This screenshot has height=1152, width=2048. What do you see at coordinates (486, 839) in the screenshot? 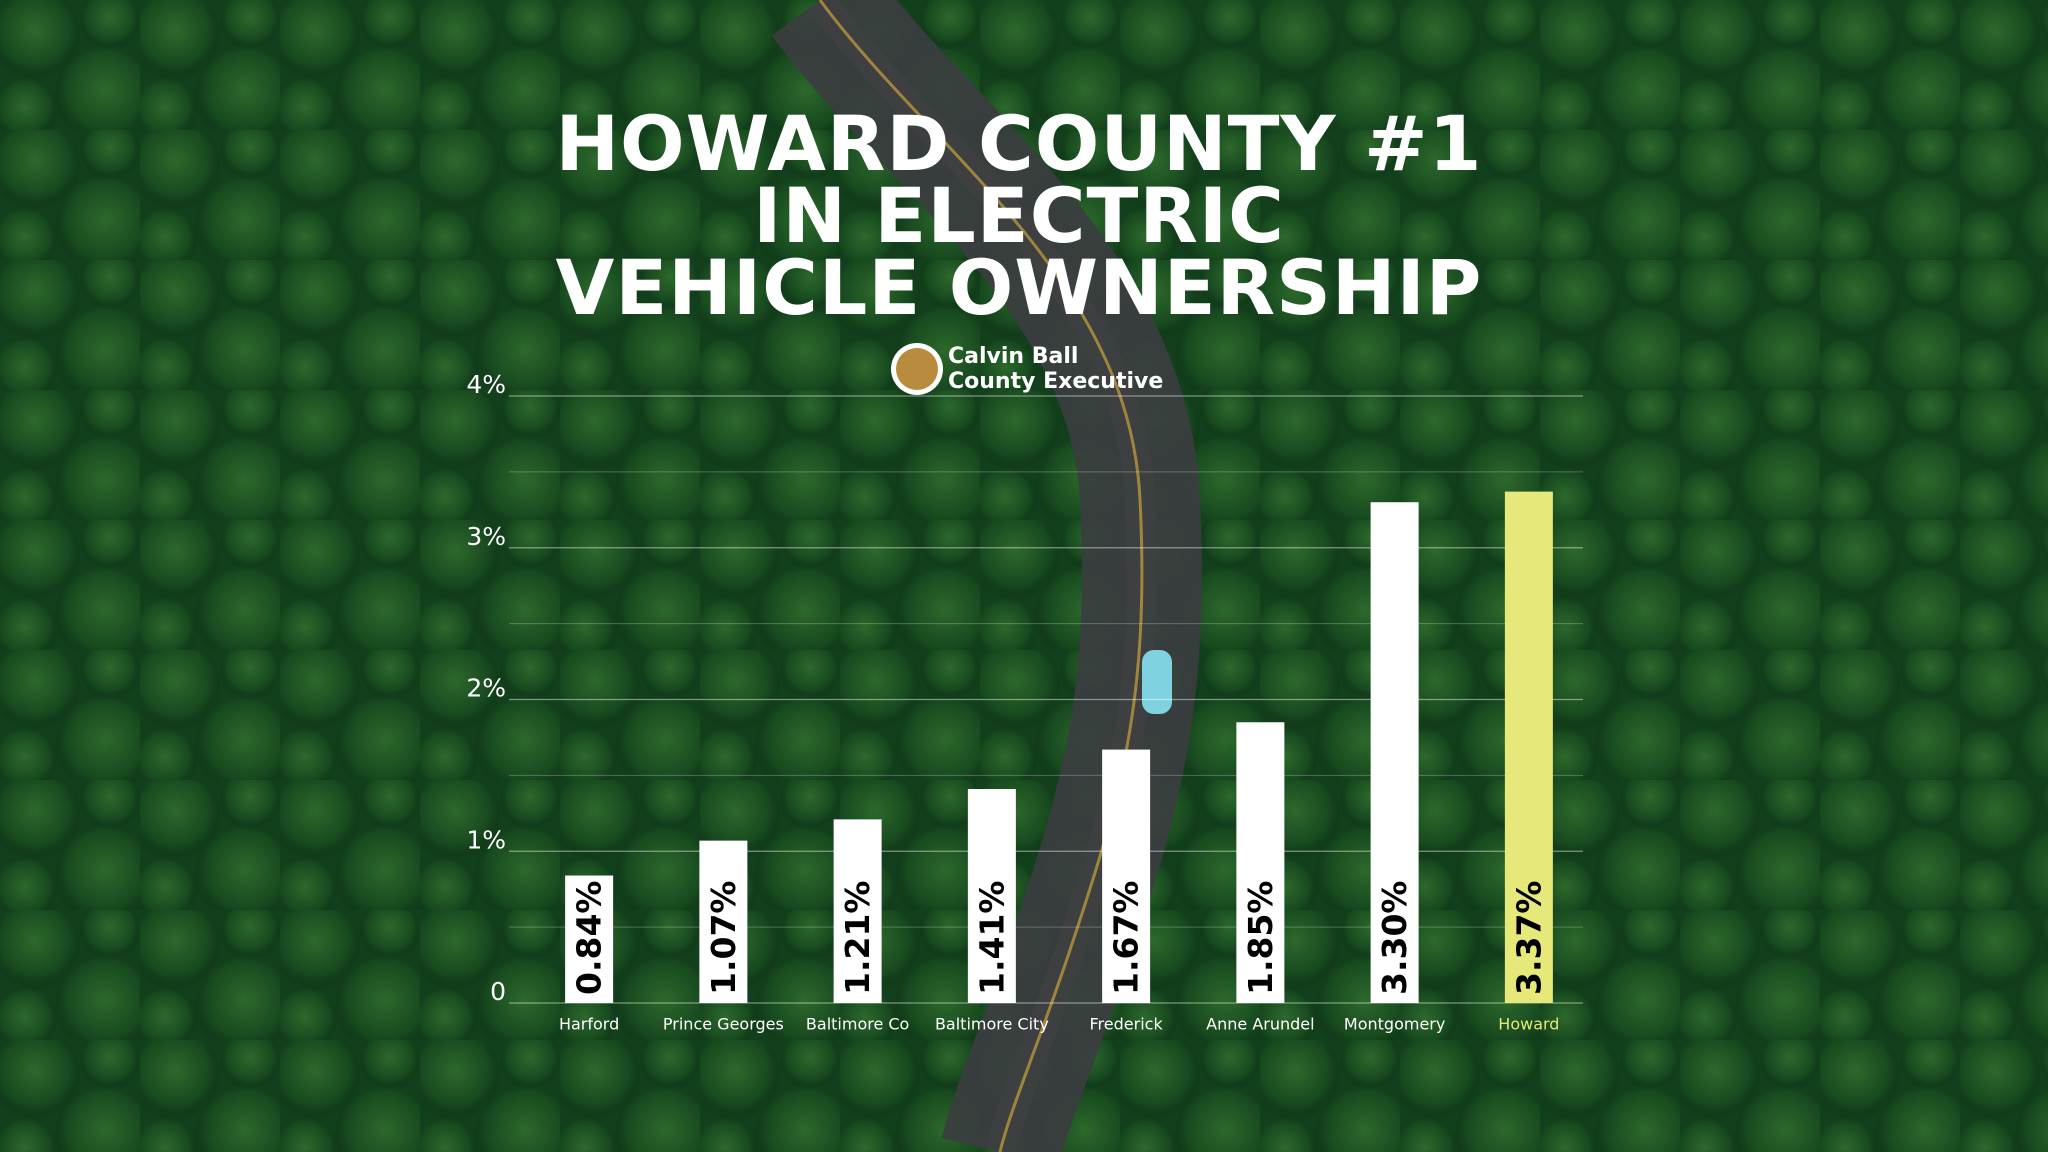
I see `y-tick-label: 1%` at bounding box center [486, 839].